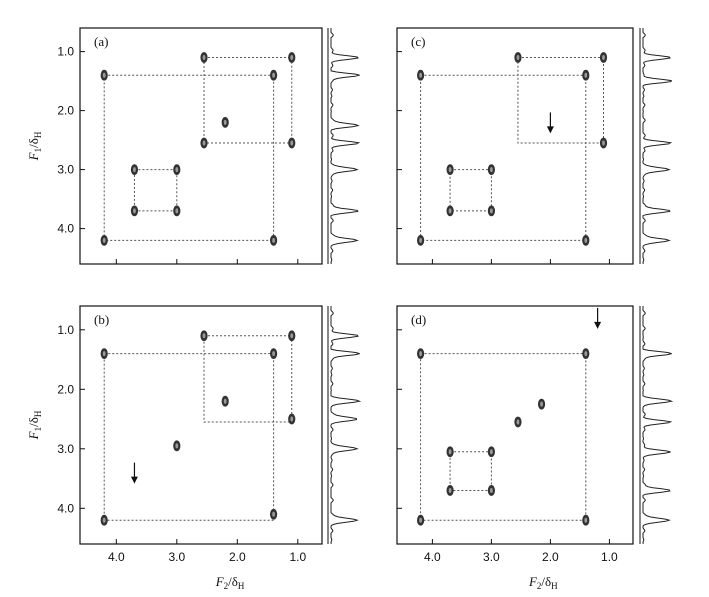  I want to click on x-tick-label-d-0: 4.0, so click(432, 557).